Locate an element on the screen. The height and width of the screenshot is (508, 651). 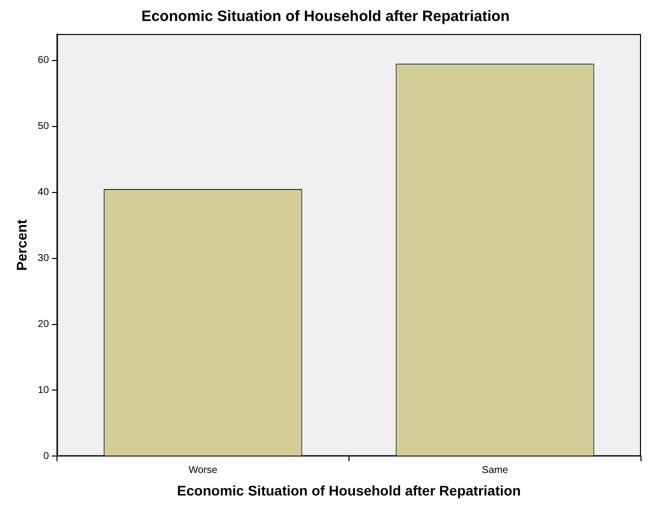
chart-title: Economic Situation of Household after Repatriation is located at coordinates (325, 17).